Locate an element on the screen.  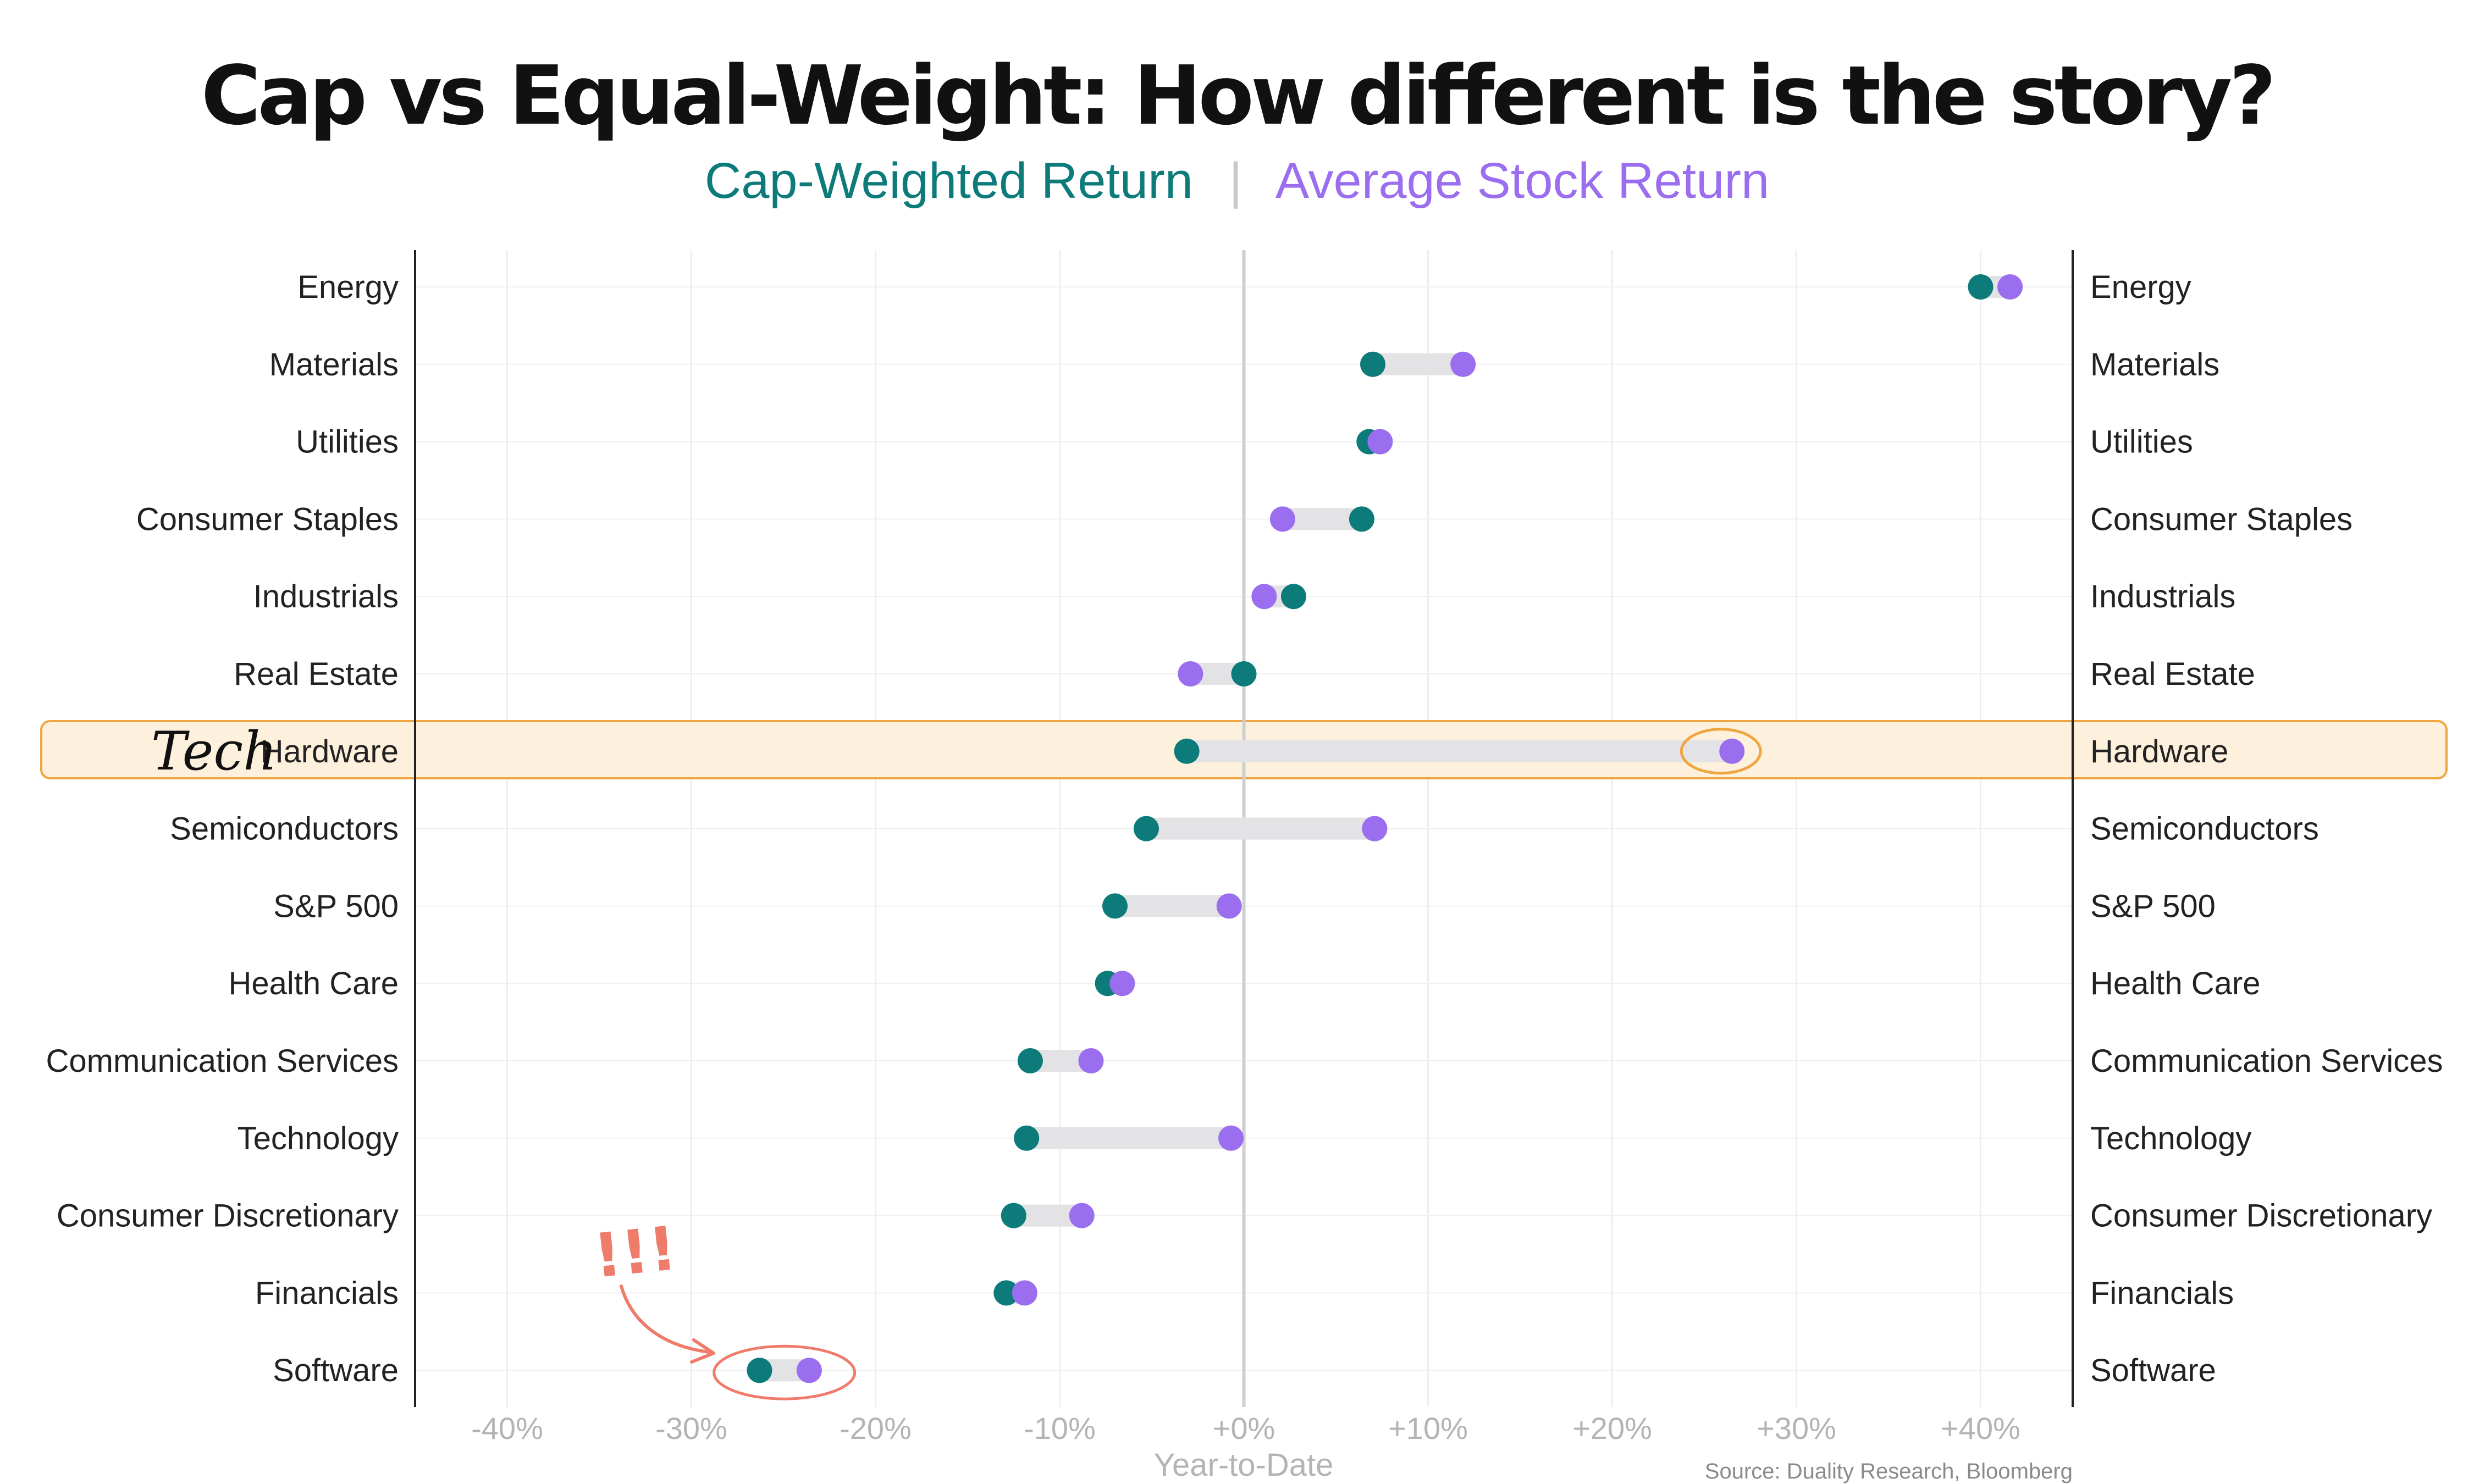
category-label-right: Software is located at coordinates (2153, 1370).